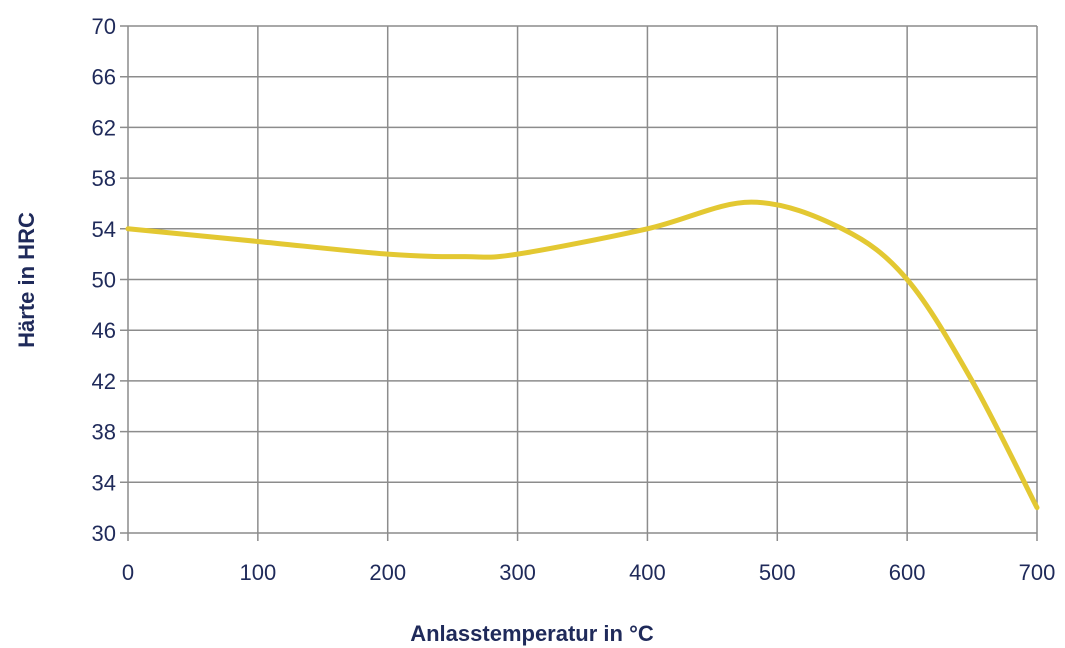 This screenshot has height=648, width=1065. I want to click on x-tick-label: 400, so click(647, 572).